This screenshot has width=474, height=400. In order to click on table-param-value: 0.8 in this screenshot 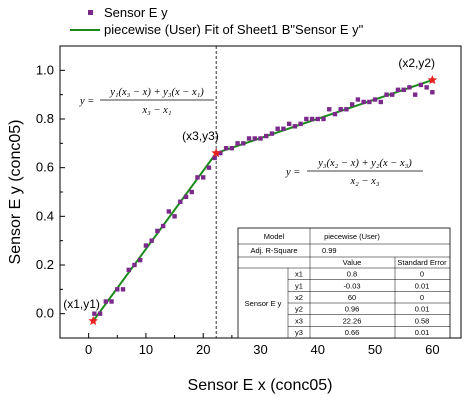, I will do `click(352, 274)`.